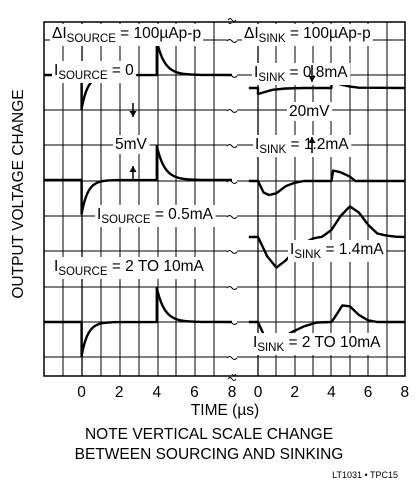 The width and height of the screenshot is (418, 486). I want to click on series-label-sink-14: ISINK = 1.4mA, so click(337, 251).